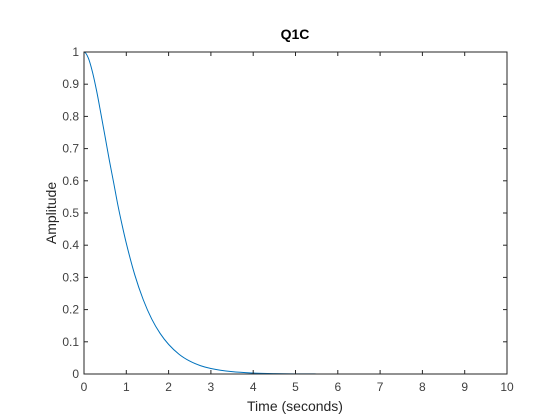 This screenshot has width=560, height=420. Describe the element at coordinates (51, 213) in the screenshot. I see `y-axis-label: Amplitude` at that location.